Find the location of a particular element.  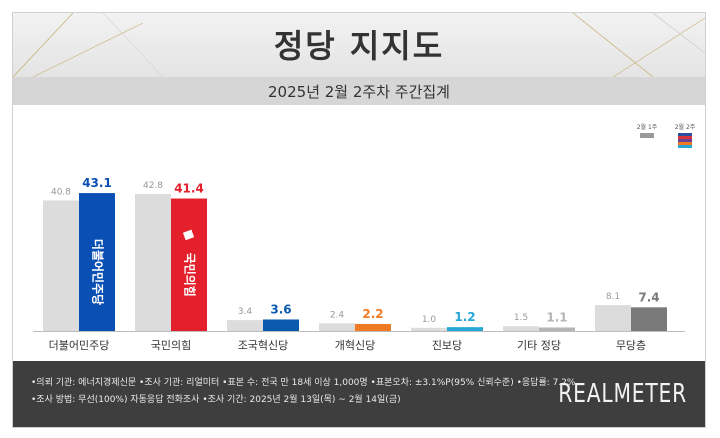

category-label: 국민의힘 is located at coordinates (171, 345).